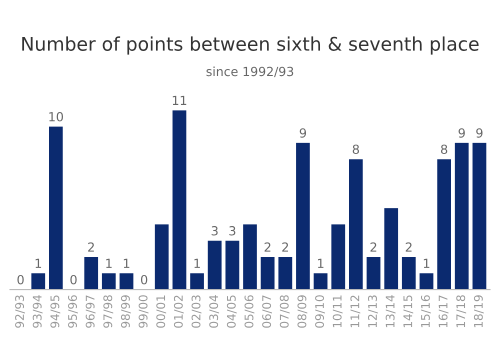 Image resolution: width=500 pixels, height=362 pixels. What do you see at coordinates (302, 311) in the screenshot?
I see `x-tick-label: 08/09` at bounding box center [302, 311].